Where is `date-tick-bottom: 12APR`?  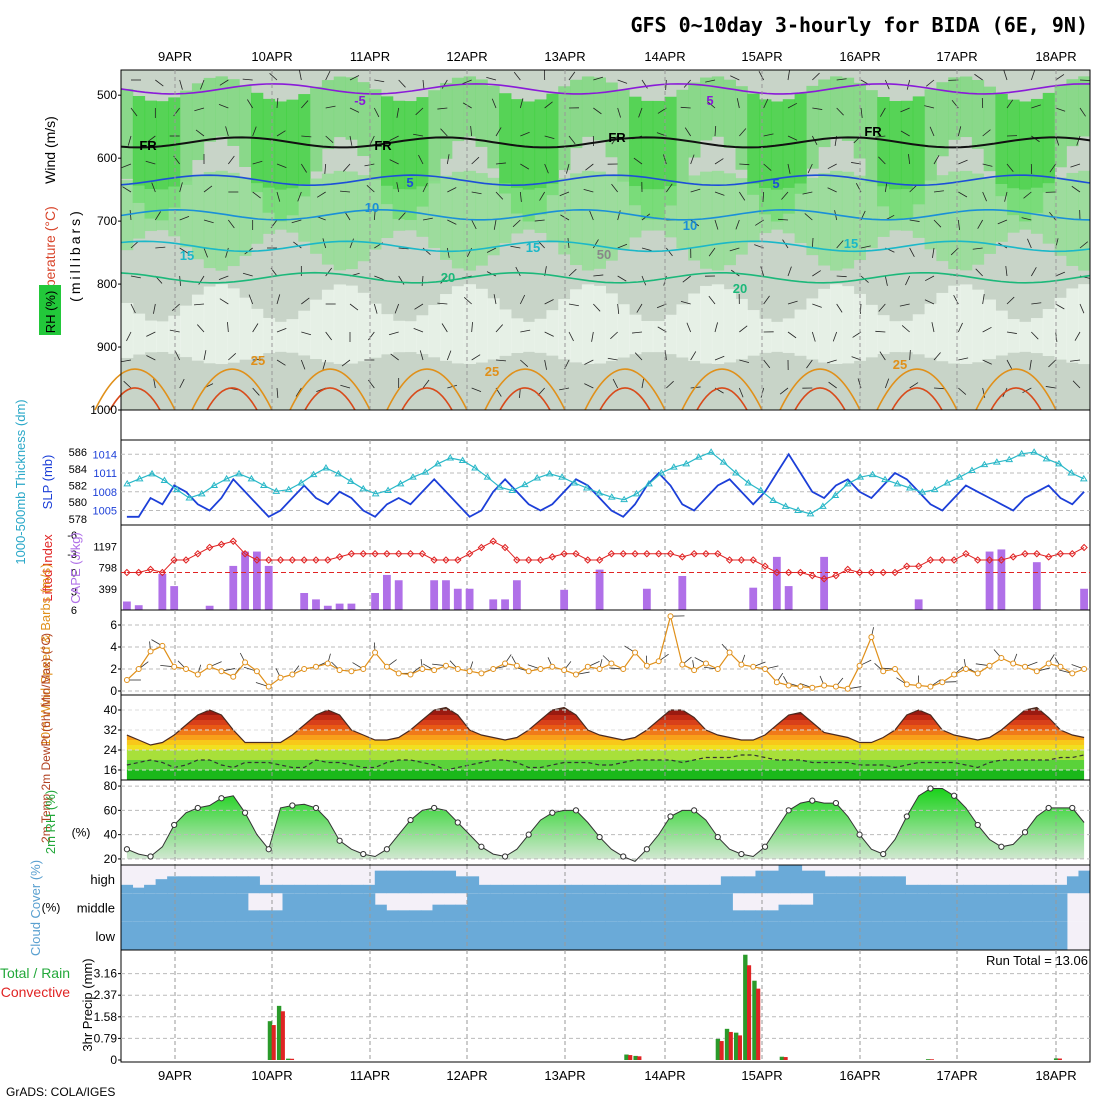 date-tick-bottom: 12APR is located at coordinates (466, 1075).